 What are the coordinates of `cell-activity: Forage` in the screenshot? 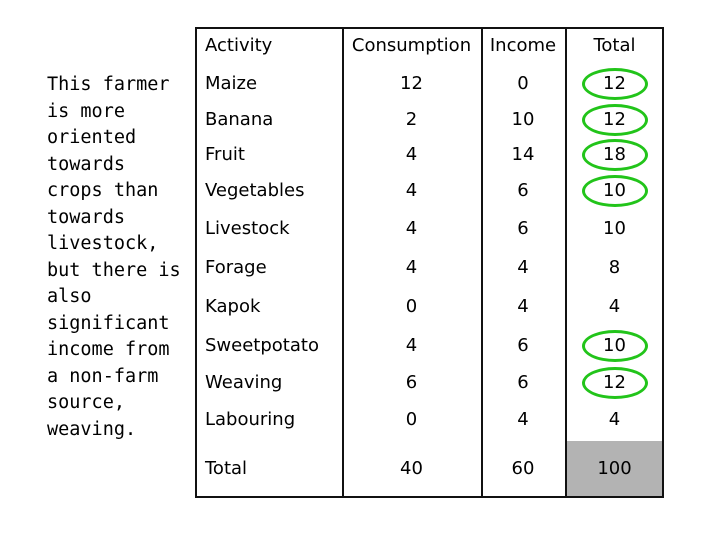 It's located at (236, 267).